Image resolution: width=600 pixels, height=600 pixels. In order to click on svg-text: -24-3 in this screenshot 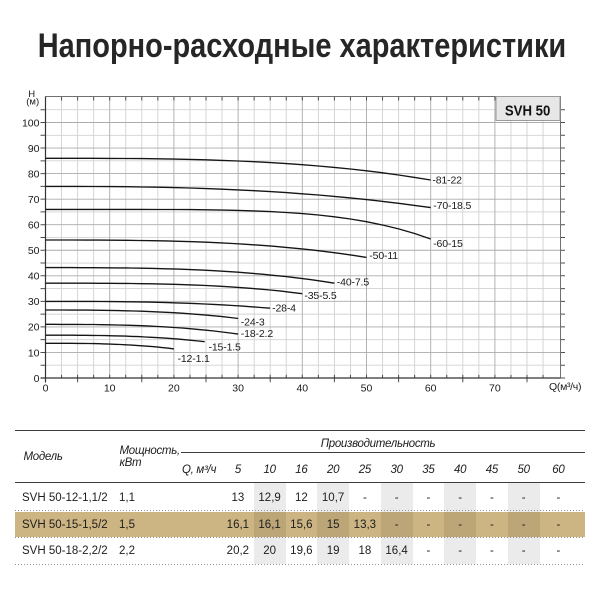, I will do `click(253, 323)`.